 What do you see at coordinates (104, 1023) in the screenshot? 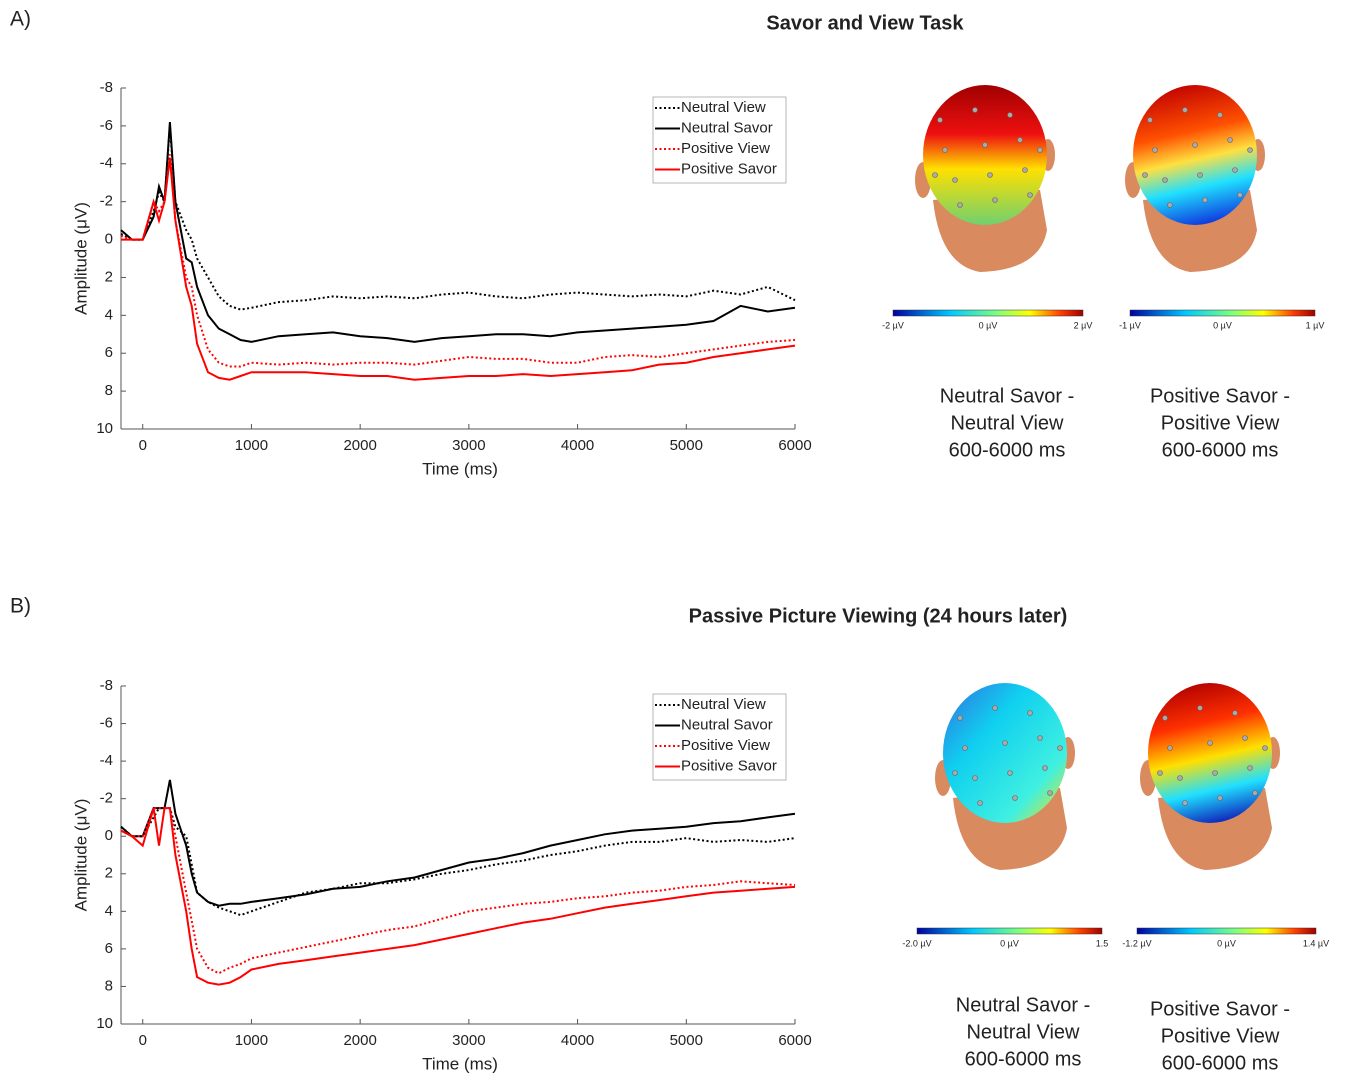
I see `y-tick-label: 10` at bounding box center [104, 1023].